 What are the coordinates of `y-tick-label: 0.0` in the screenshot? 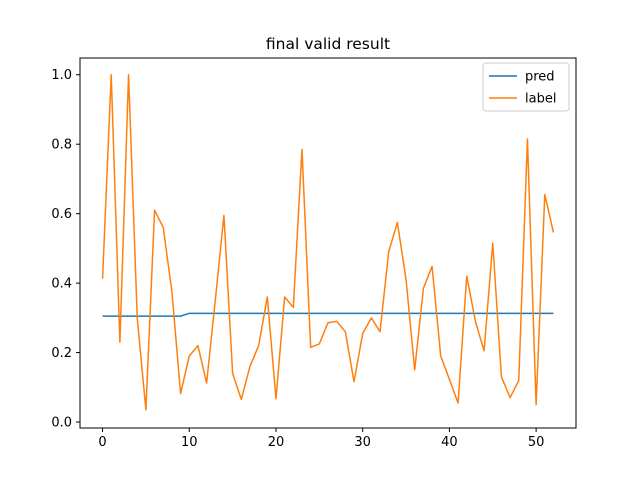 It's located at (61, 423).